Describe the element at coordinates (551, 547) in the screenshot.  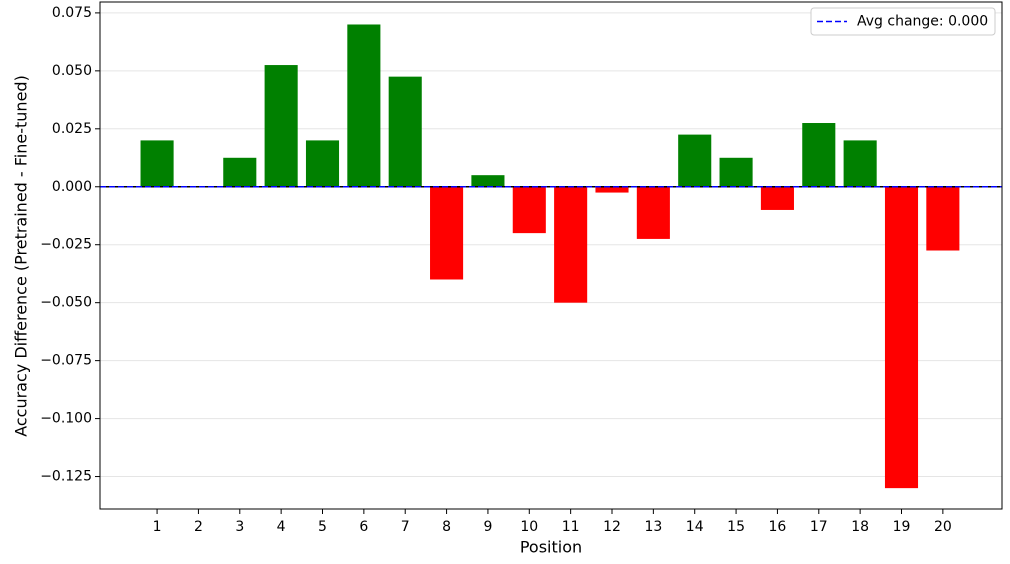
I see `x-axis-label: Position` at that location.